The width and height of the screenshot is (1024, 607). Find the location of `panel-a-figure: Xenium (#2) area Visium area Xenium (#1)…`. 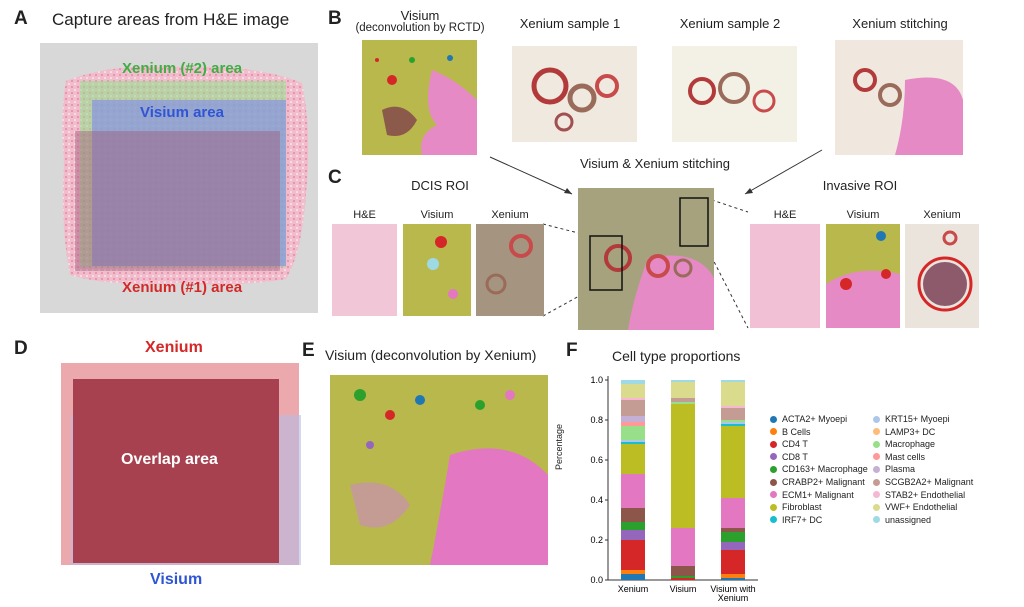

panel-a-figure: Xenium (#2) area Visium area Xenium (#1)… is located at coordinates (179, 178).